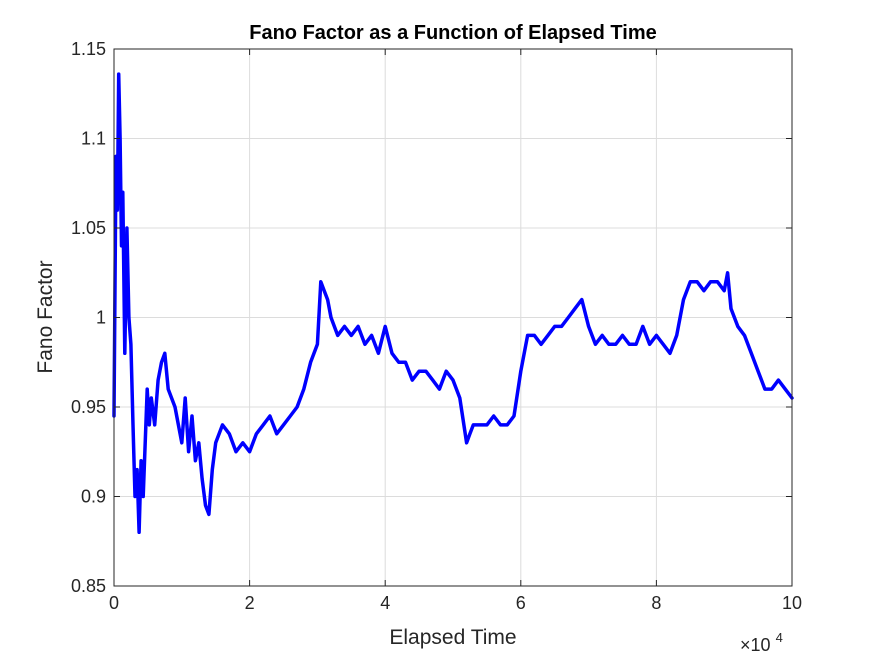  Describe the element at coordinates (385, 603) in the screenshot. I see `x-tick-label: 4` at that location.